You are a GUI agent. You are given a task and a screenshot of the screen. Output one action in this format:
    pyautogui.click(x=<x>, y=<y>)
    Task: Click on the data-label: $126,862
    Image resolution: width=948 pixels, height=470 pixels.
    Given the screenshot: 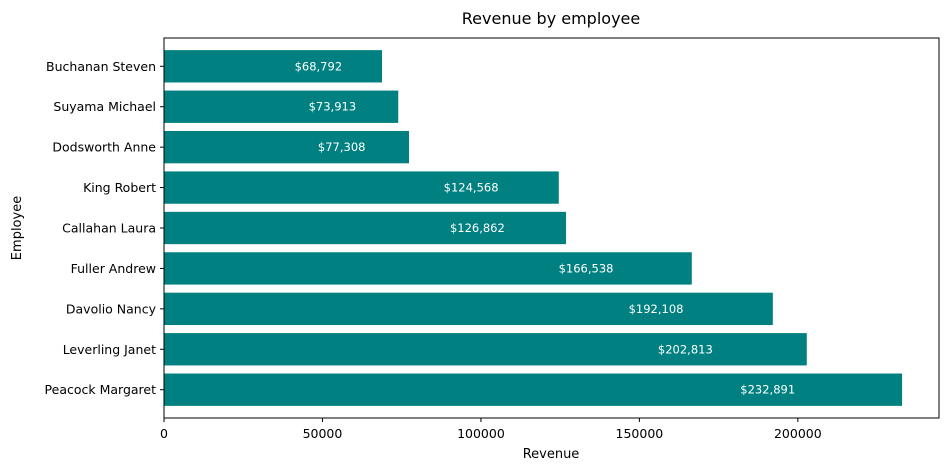 What is the action you would take?
    pyautogui.click(x=477, y=228)
    